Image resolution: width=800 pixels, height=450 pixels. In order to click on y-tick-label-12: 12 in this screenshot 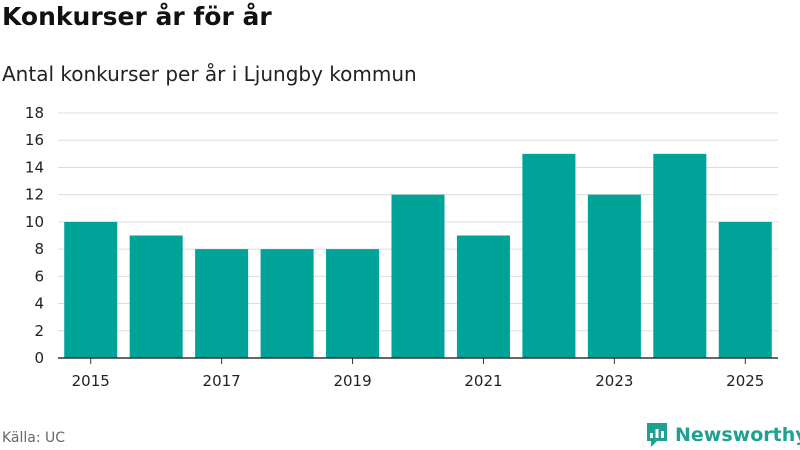, I will do `click(34, 195)`.